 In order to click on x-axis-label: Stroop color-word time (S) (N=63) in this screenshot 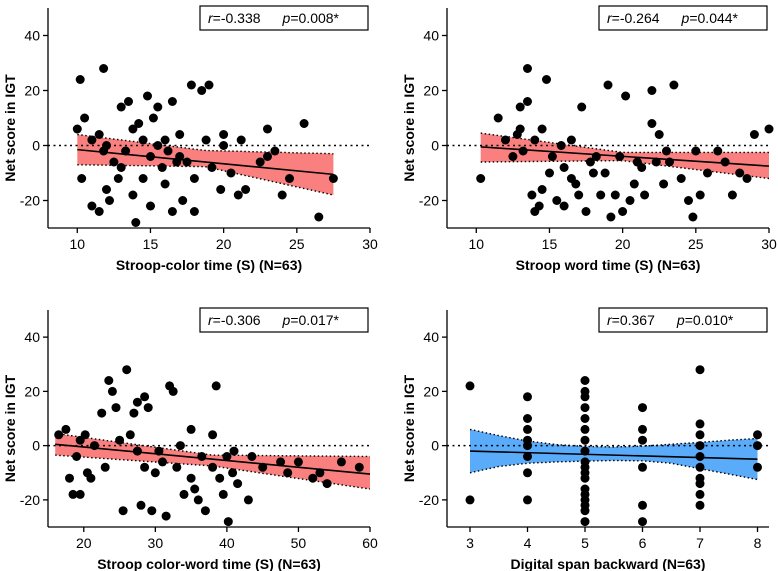, I will do `click(209, 563)`.